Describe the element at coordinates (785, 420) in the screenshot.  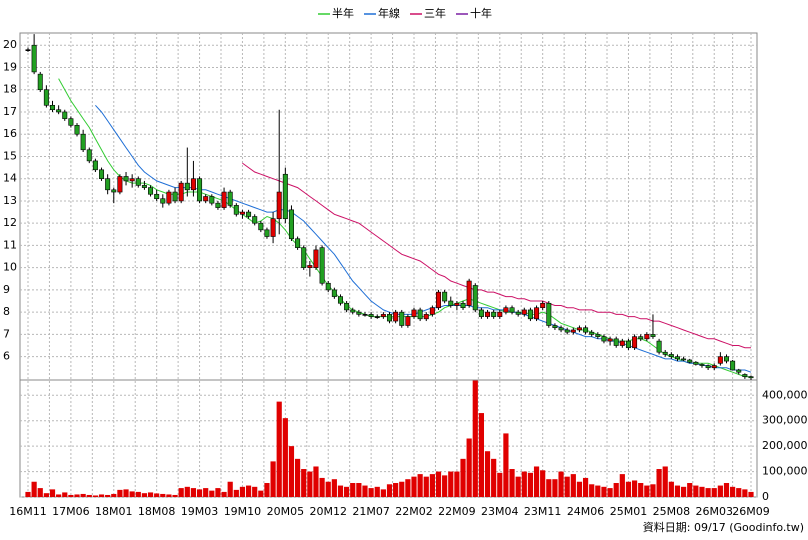
I see `y2-tick-label: 300,000` at that location.